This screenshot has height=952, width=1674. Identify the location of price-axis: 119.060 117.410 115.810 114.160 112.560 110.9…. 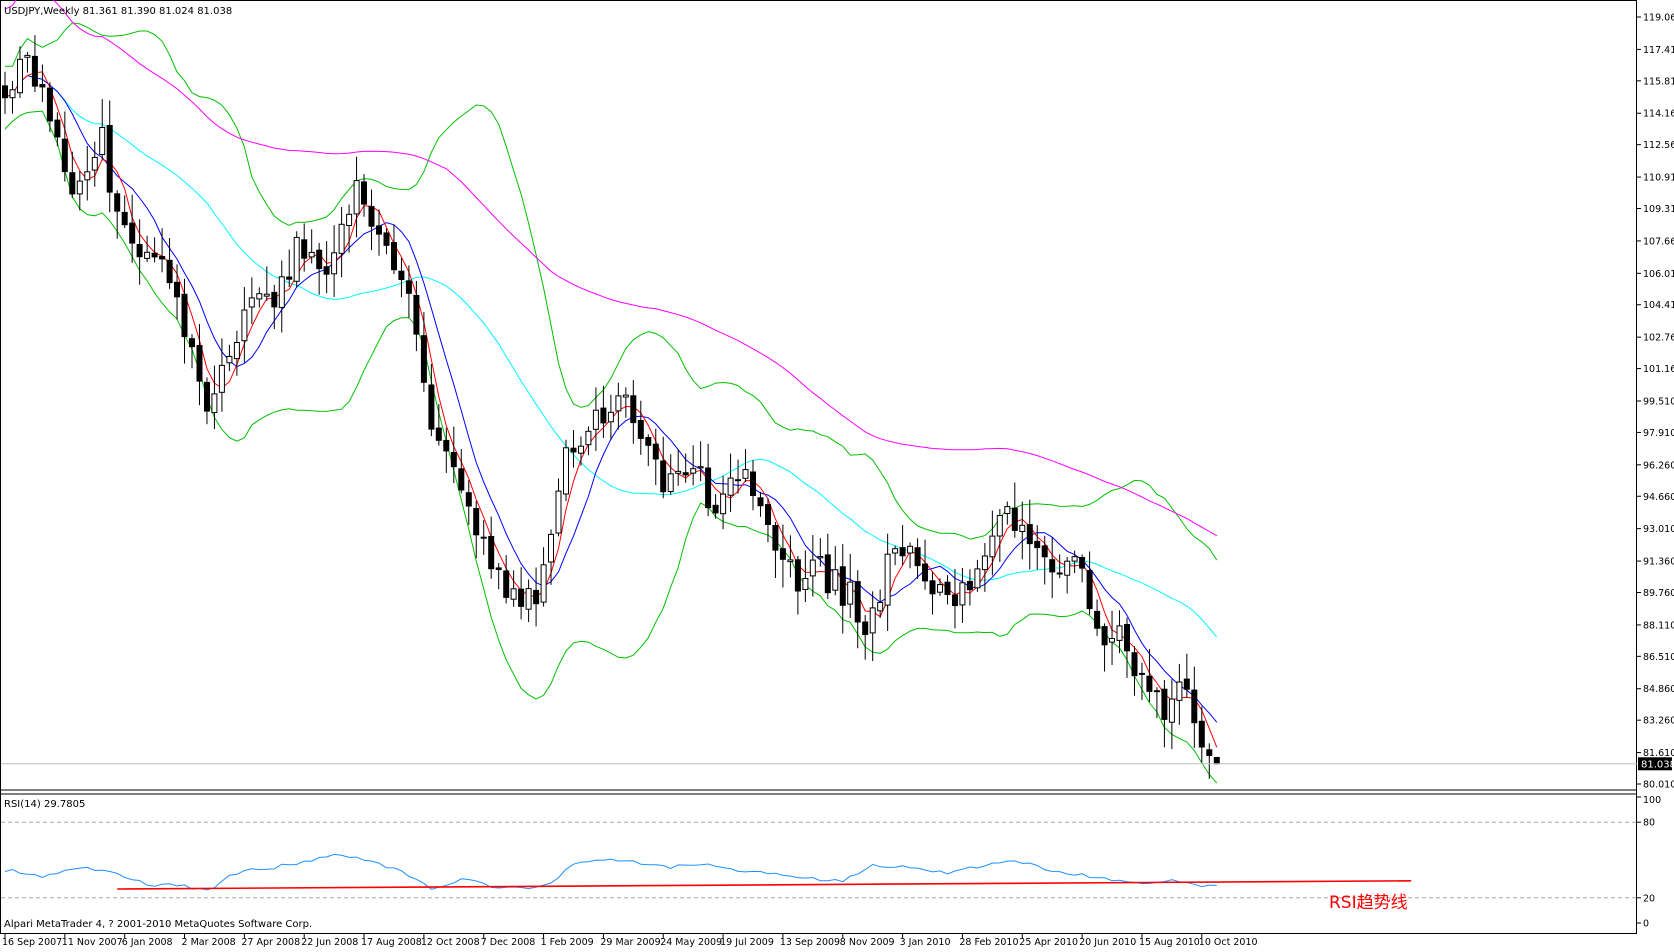
(1655, 402).